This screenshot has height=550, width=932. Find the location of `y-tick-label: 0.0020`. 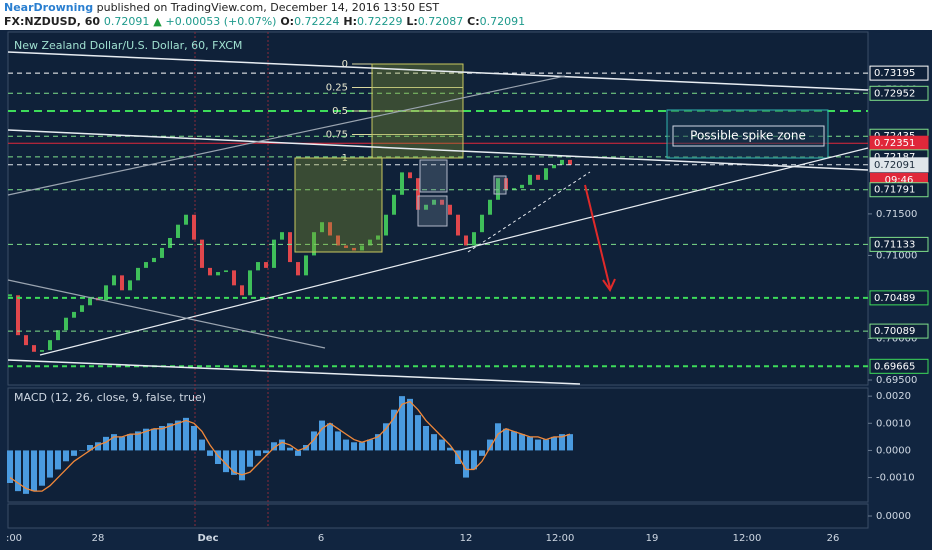

y-tick-label: 0.0020 is located at coordinates (893, 396).